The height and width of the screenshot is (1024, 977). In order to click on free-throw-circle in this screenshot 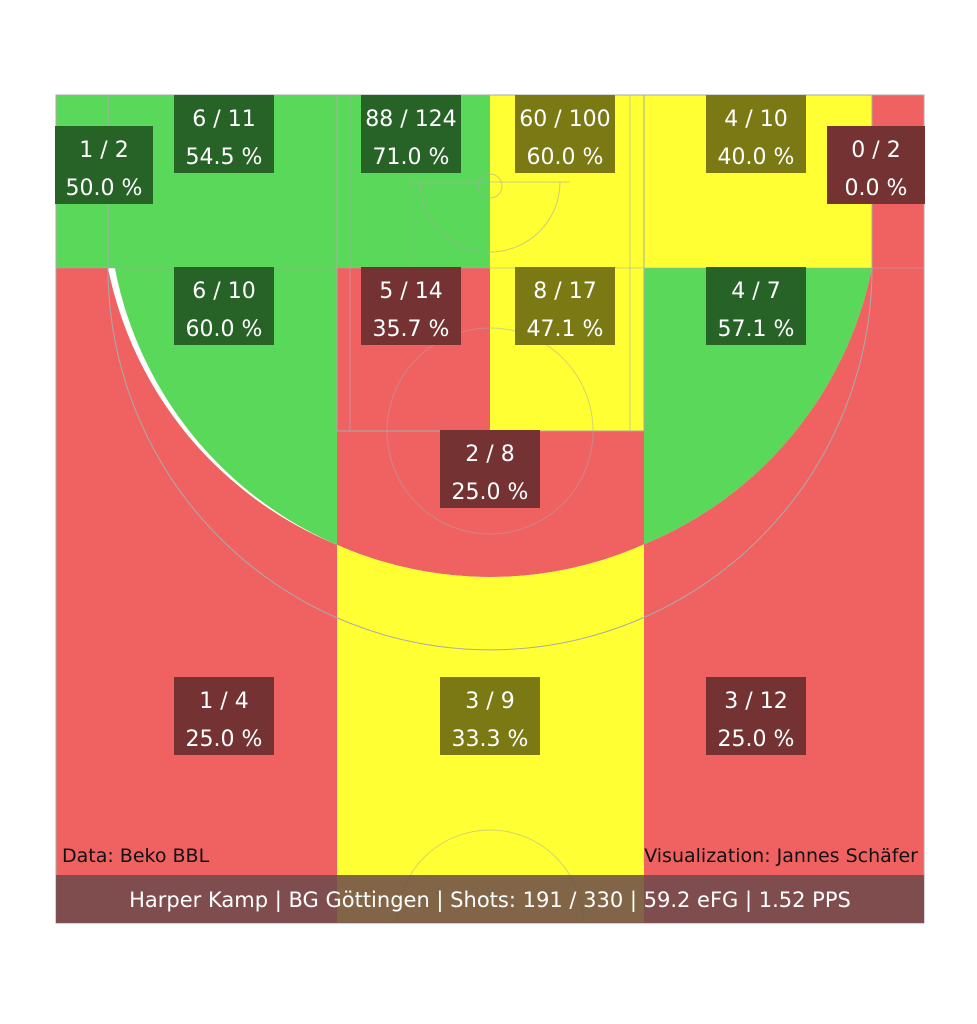, I will do `click(490, 431)`.